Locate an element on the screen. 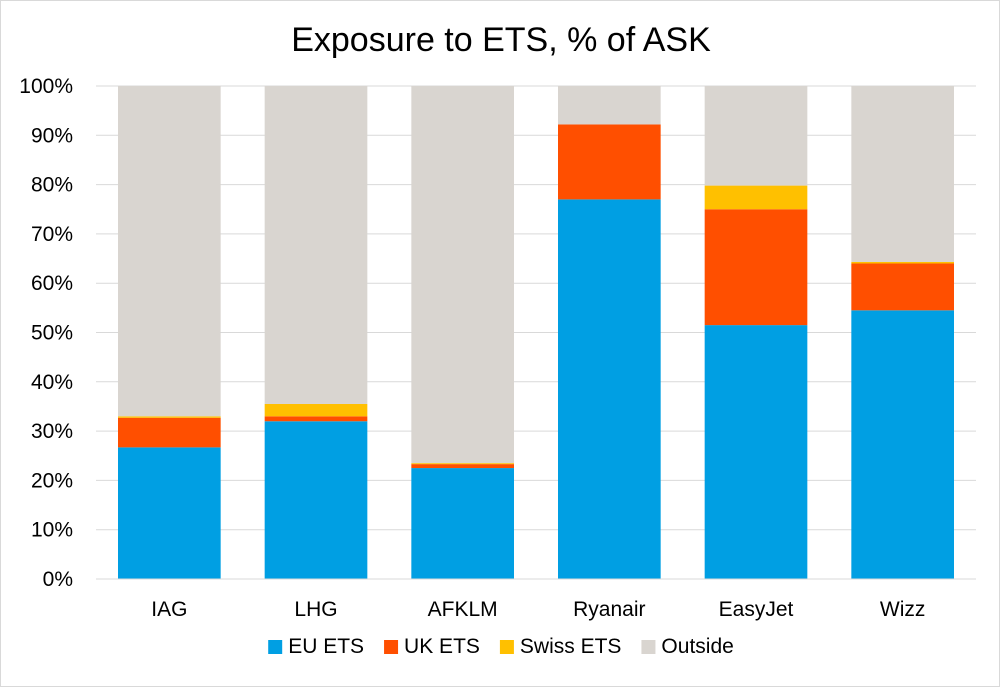  chart-title: Exposure to ETS, % of ASK is located at coordinates (501, 40).